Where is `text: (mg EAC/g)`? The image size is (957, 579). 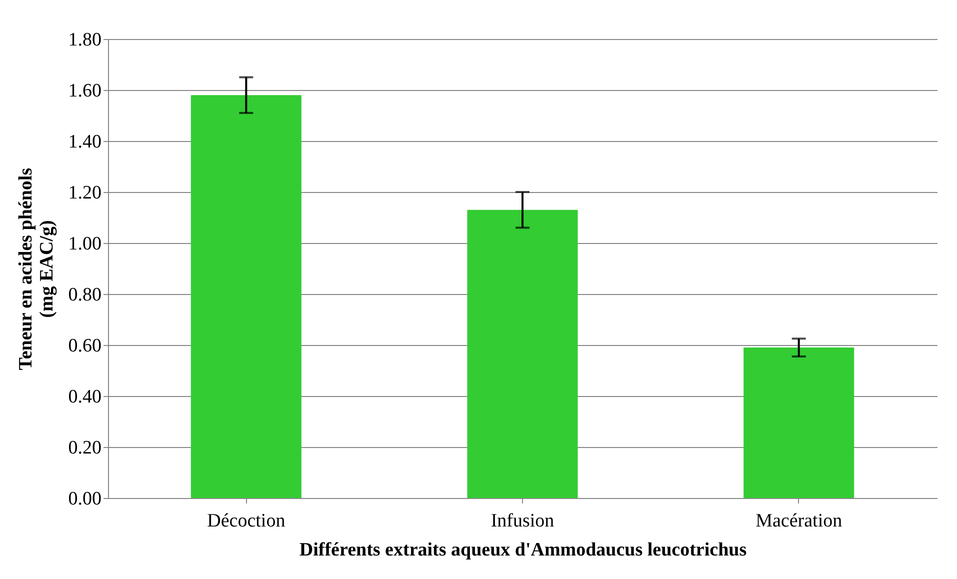
text: (mg EAC/g) is located at coordinates (47, 269).